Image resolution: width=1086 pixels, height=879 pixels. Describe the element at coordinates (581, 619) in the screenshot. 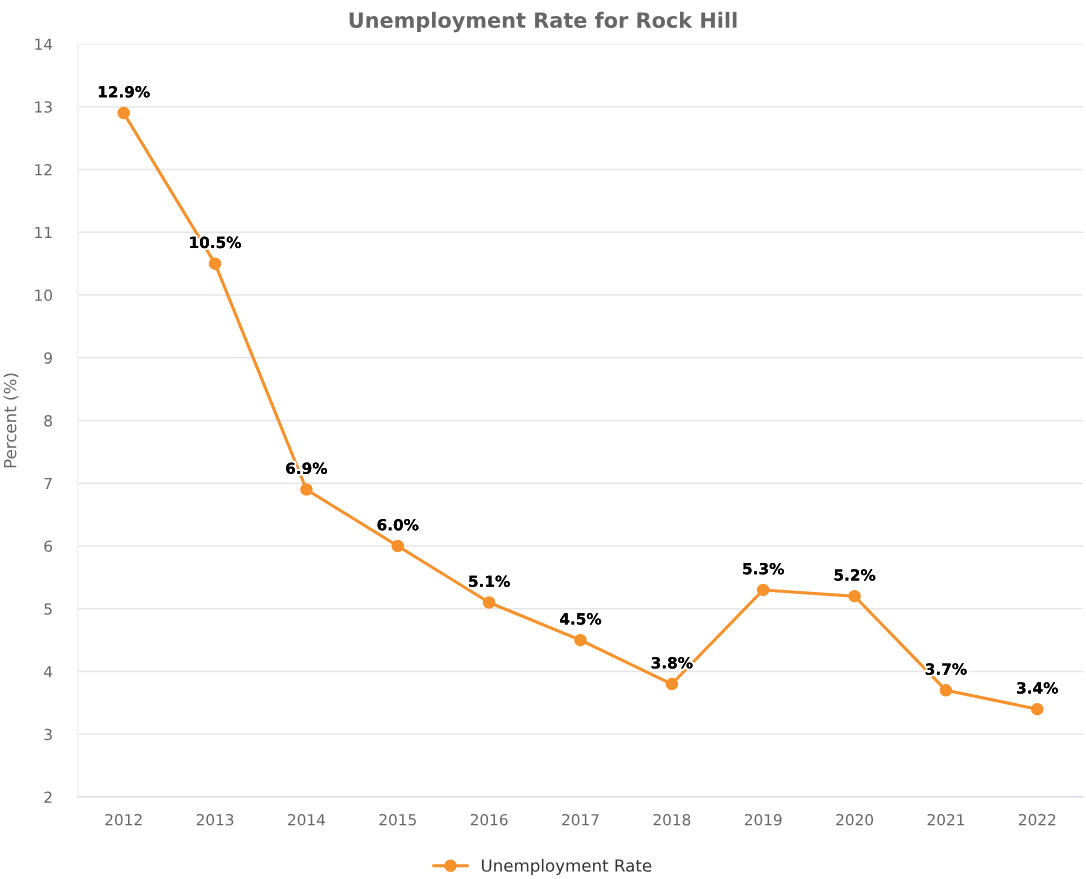

I see `data-label: 4.5%` at that location.